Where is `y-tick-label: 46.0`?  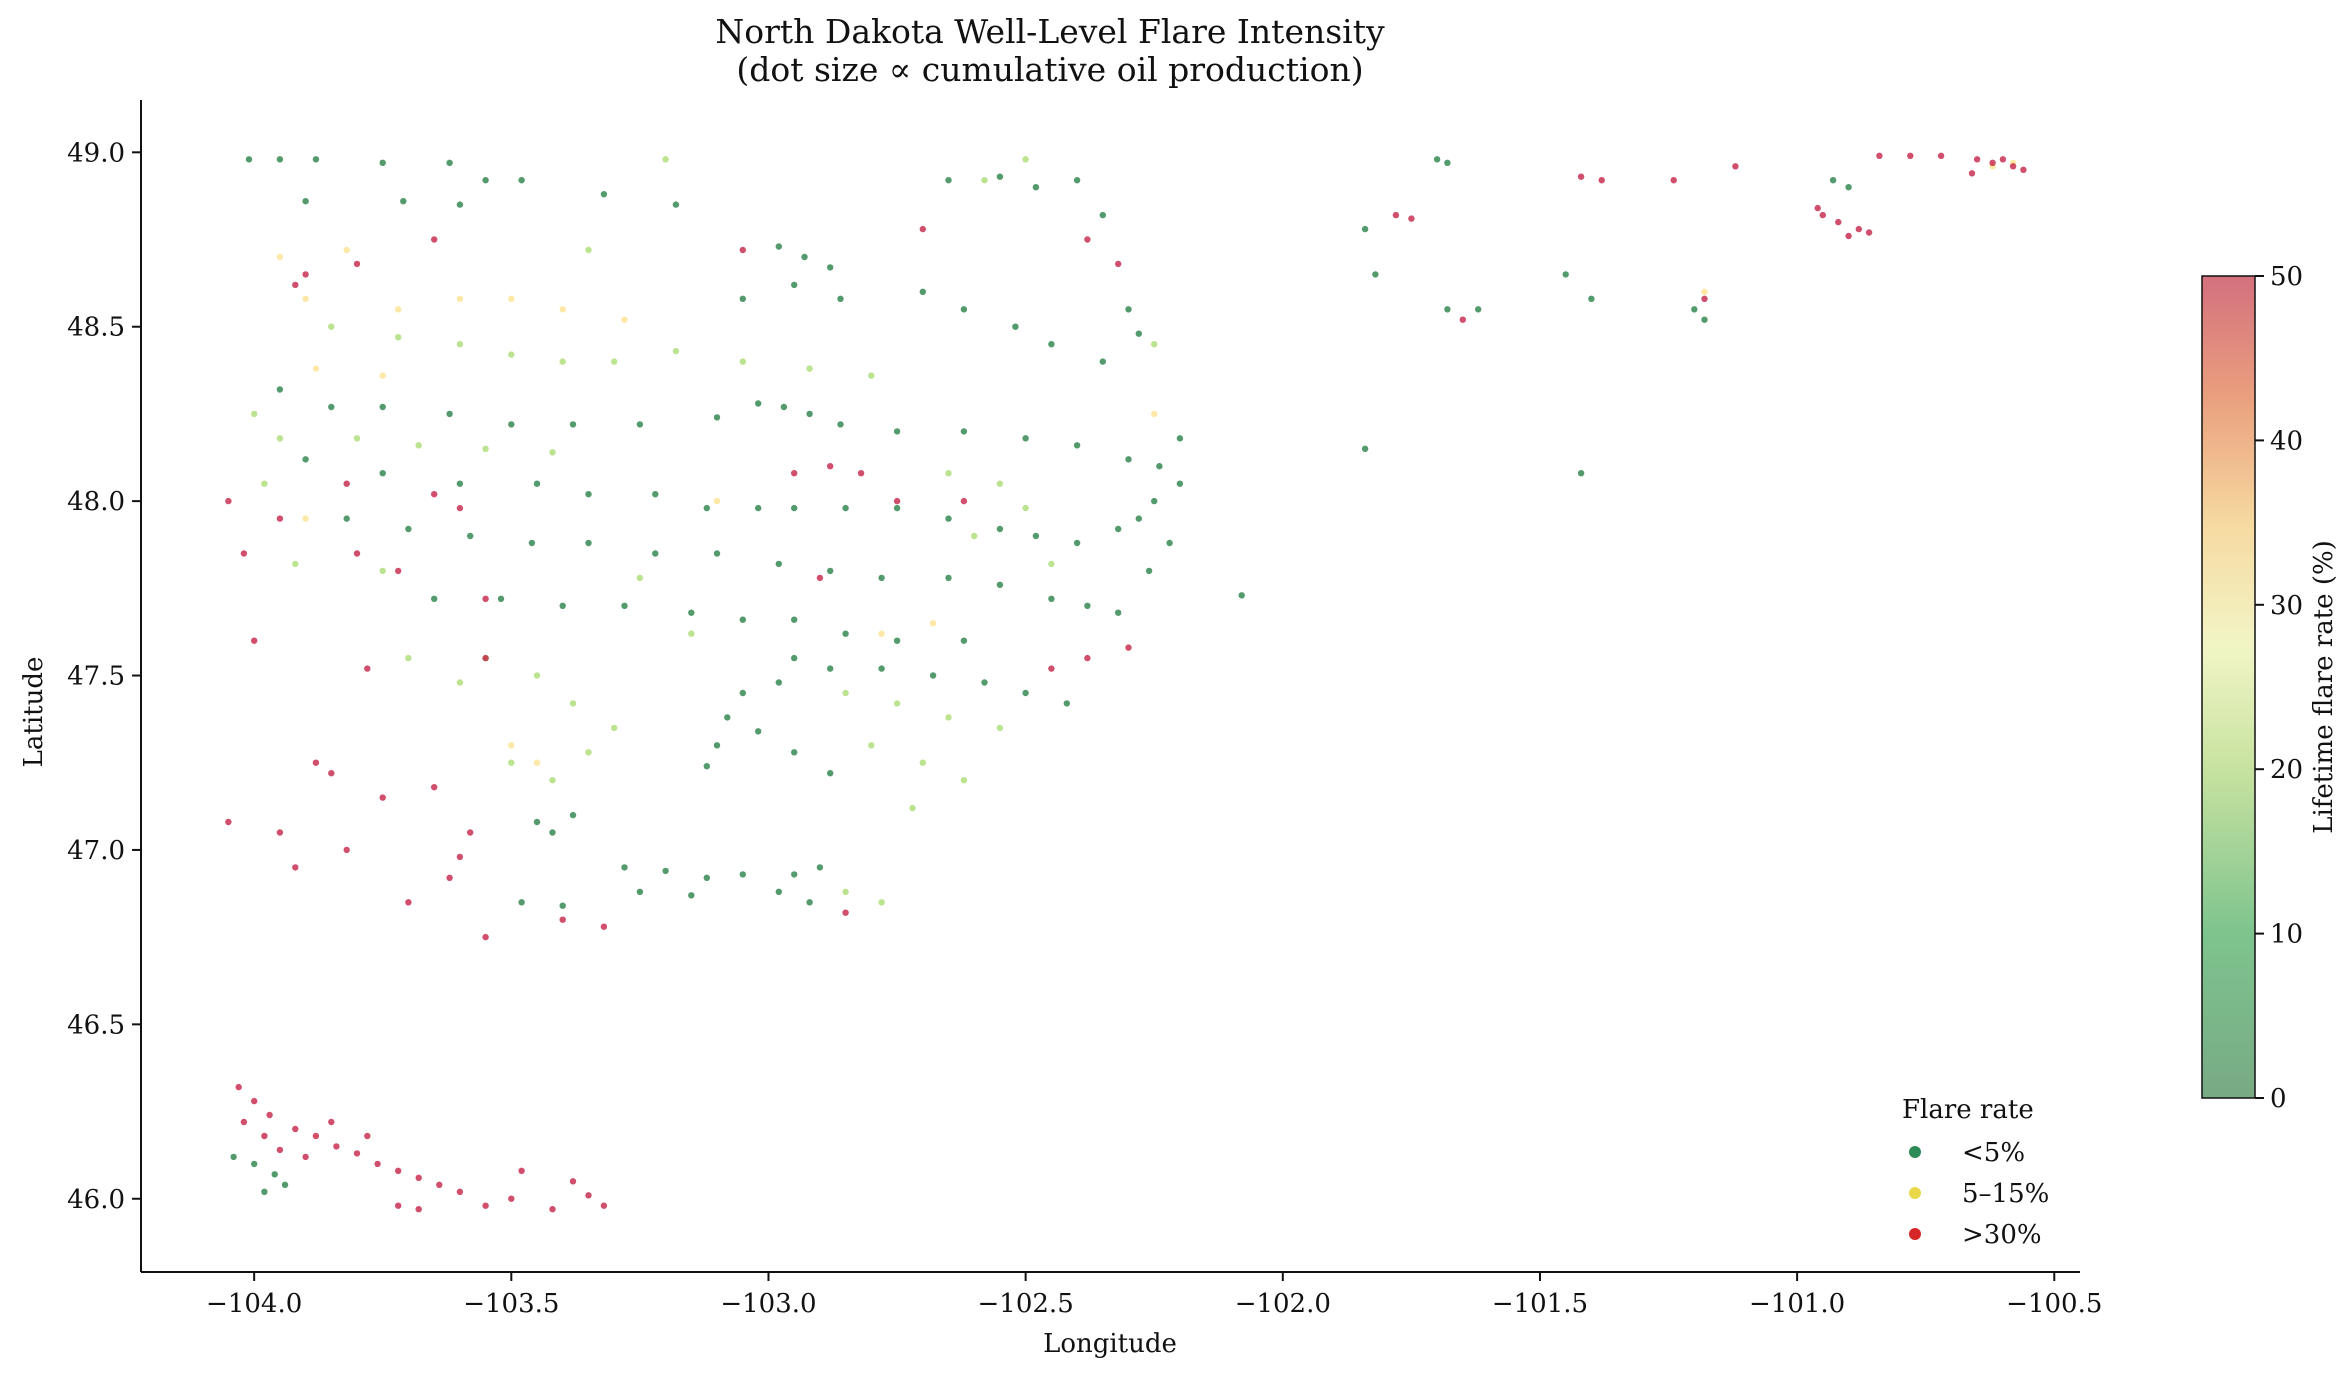 y-tick-label: 46.0 is located at coordinates (96, 1200).